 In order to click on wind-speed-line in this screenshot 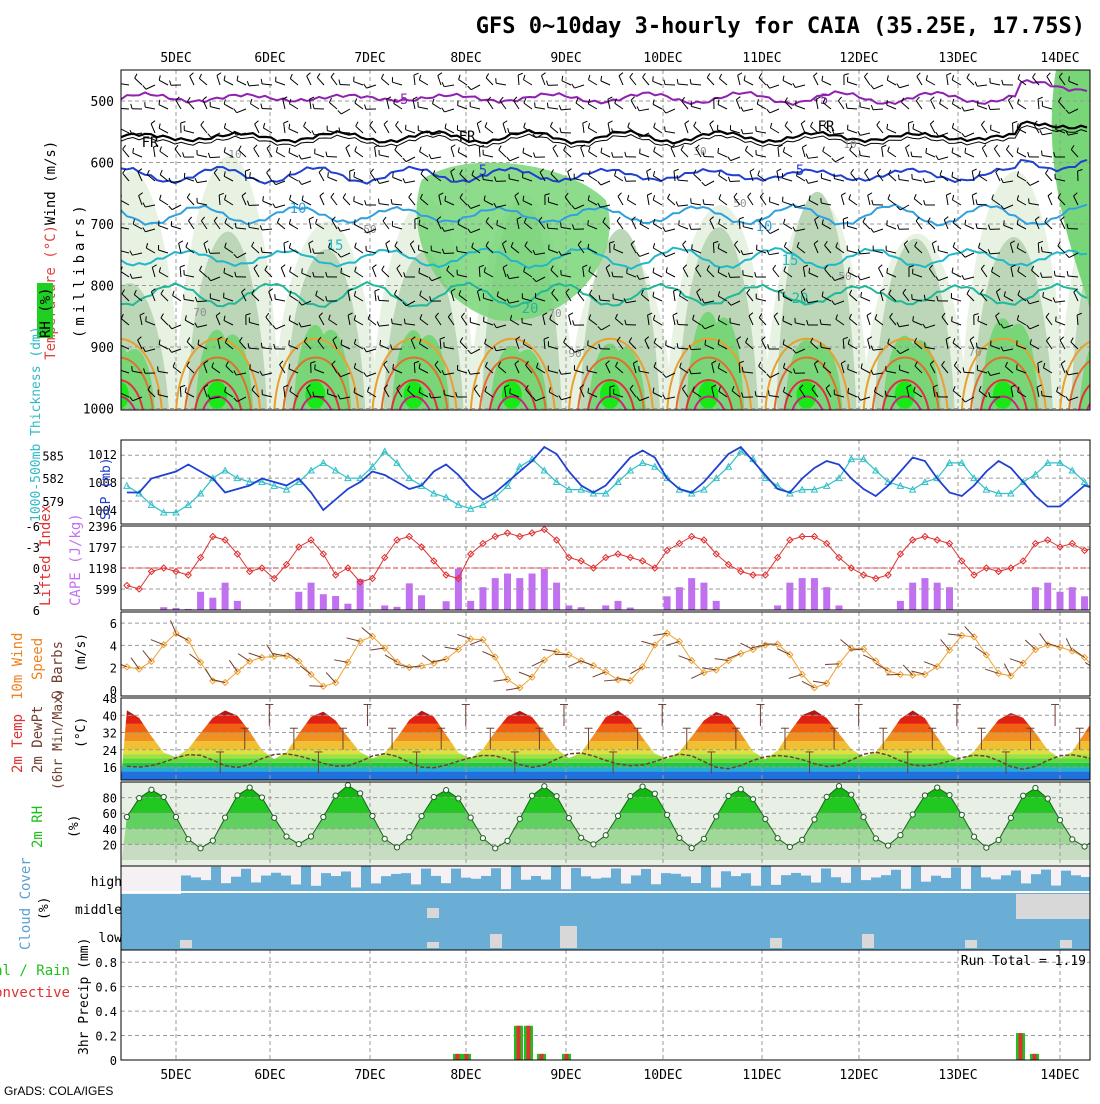, I will do `click(613, 660)`.